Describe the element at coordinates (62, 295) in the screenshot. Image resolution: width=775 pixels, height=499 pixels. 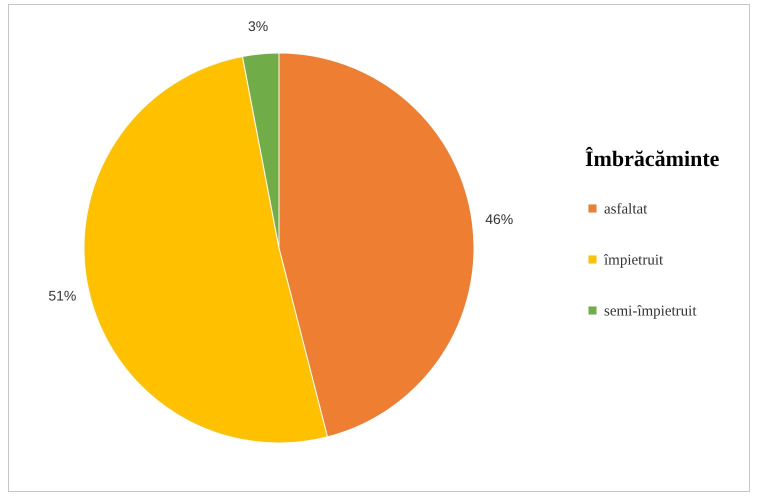
I see `data-label: 51%` at that location.